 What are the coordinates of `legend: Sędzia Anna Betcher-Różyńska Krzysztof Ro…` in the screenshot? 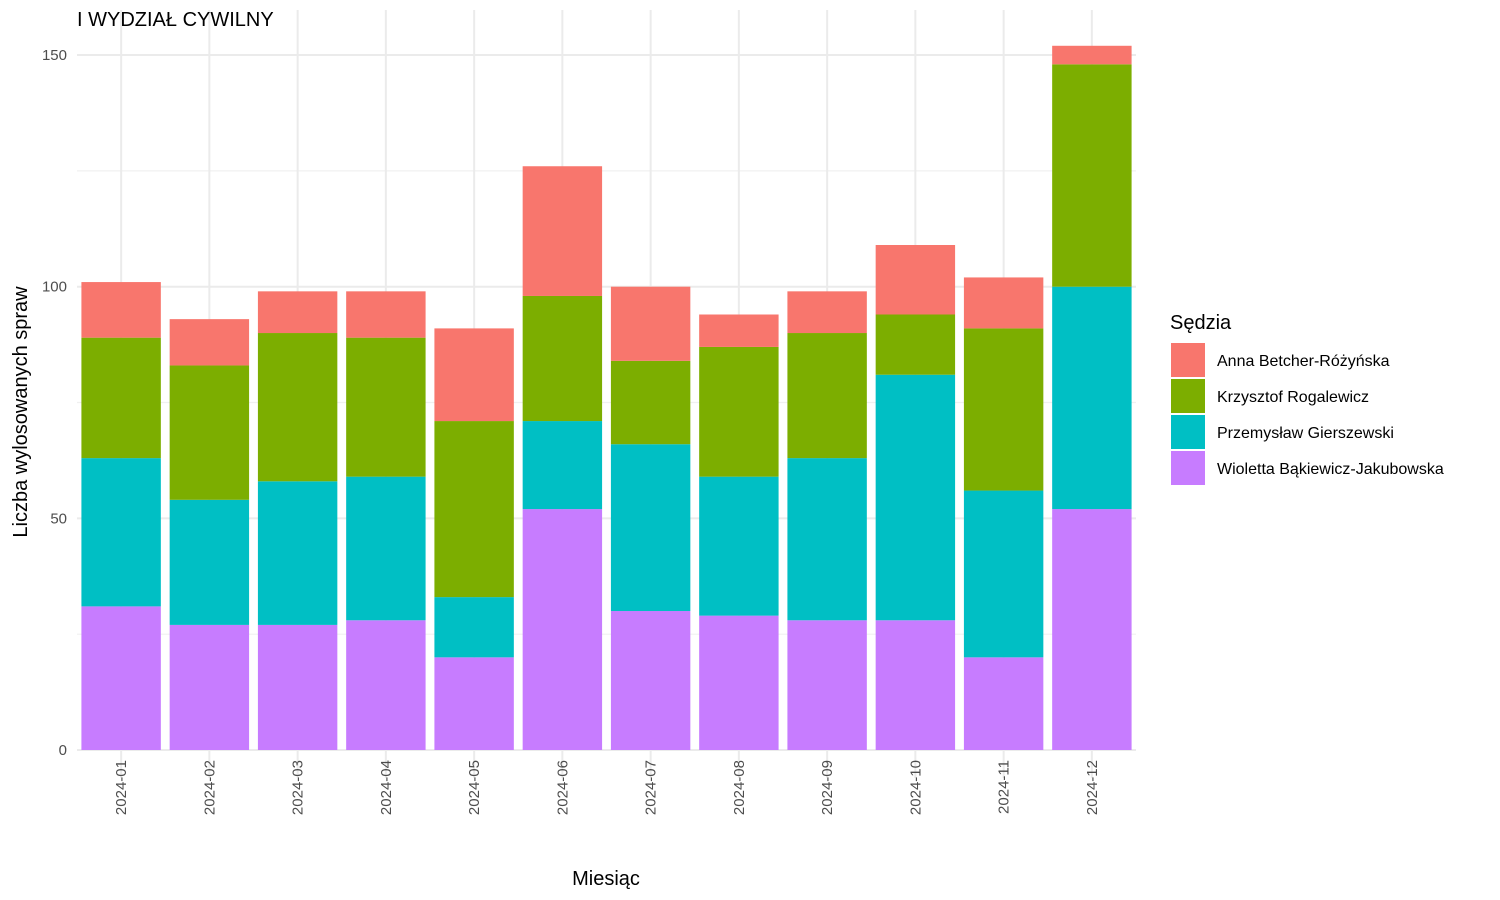 It's located at (1307, 398).